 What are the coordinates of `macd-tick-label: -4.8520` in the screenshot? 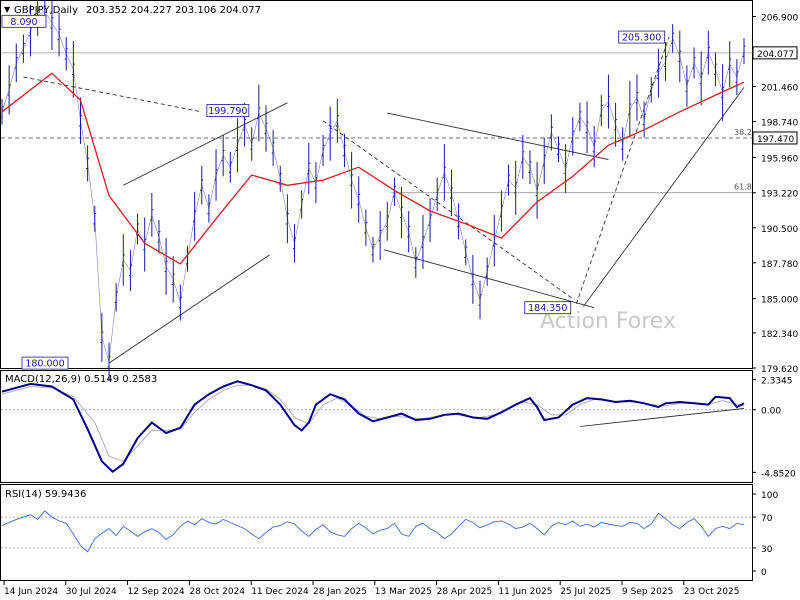 It's located at (778, 474).